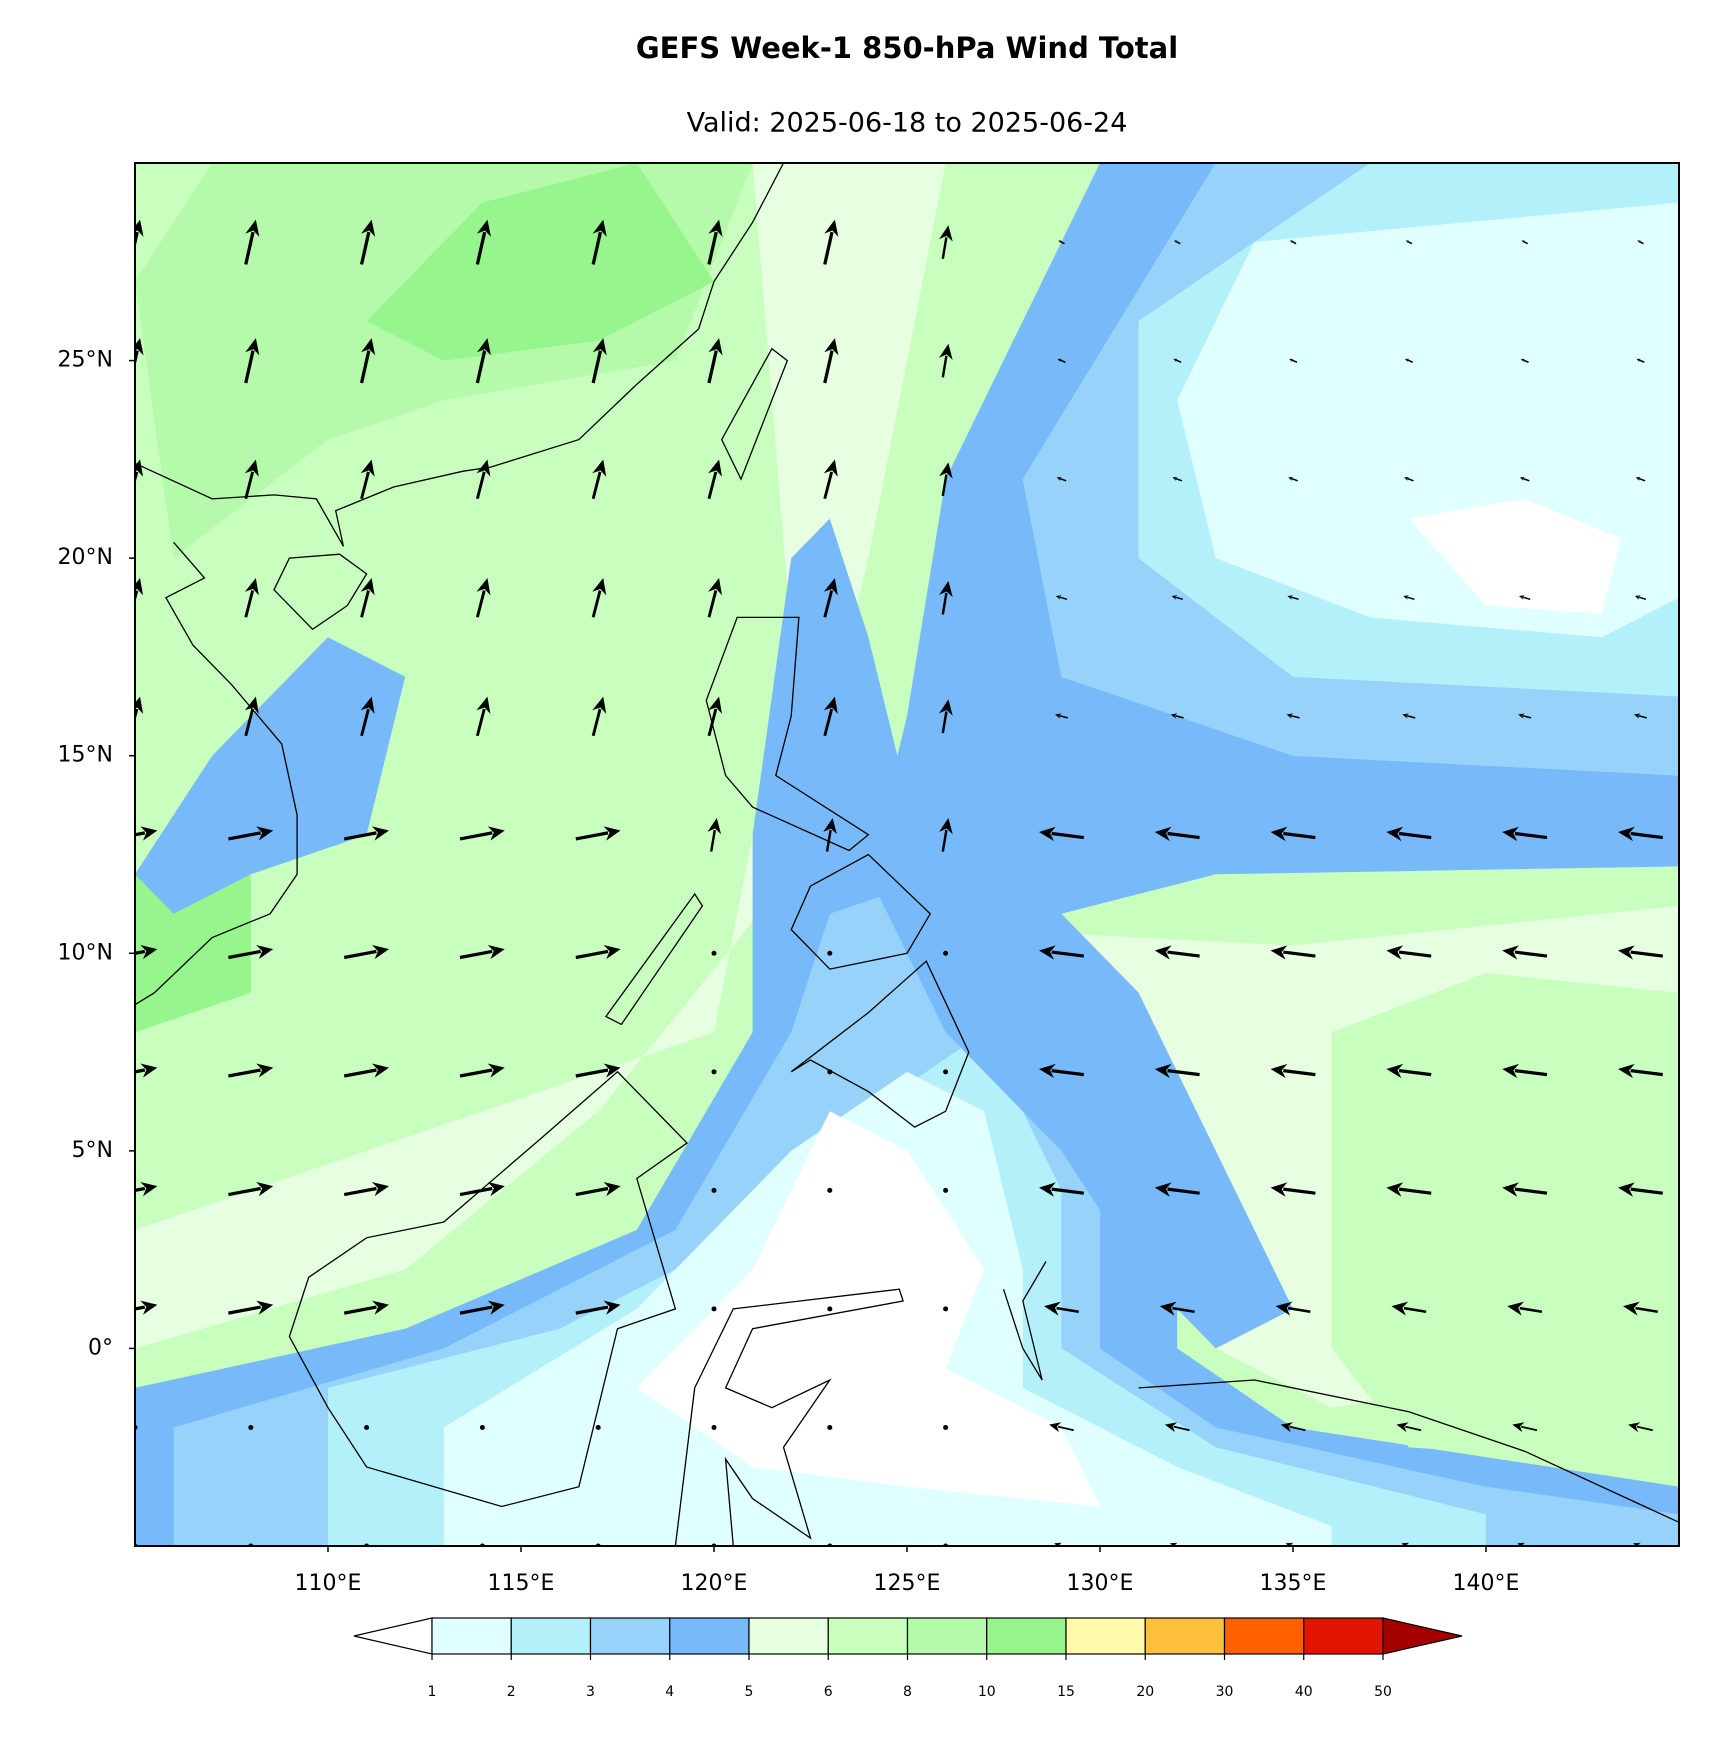 Image resolution: width=1709 pixels, height=1740 pixels. What do you see at coordinates (1383, 1692) in the screenshot?
I see `colorbar-label: 50` at bounding box center [1383, 1692].